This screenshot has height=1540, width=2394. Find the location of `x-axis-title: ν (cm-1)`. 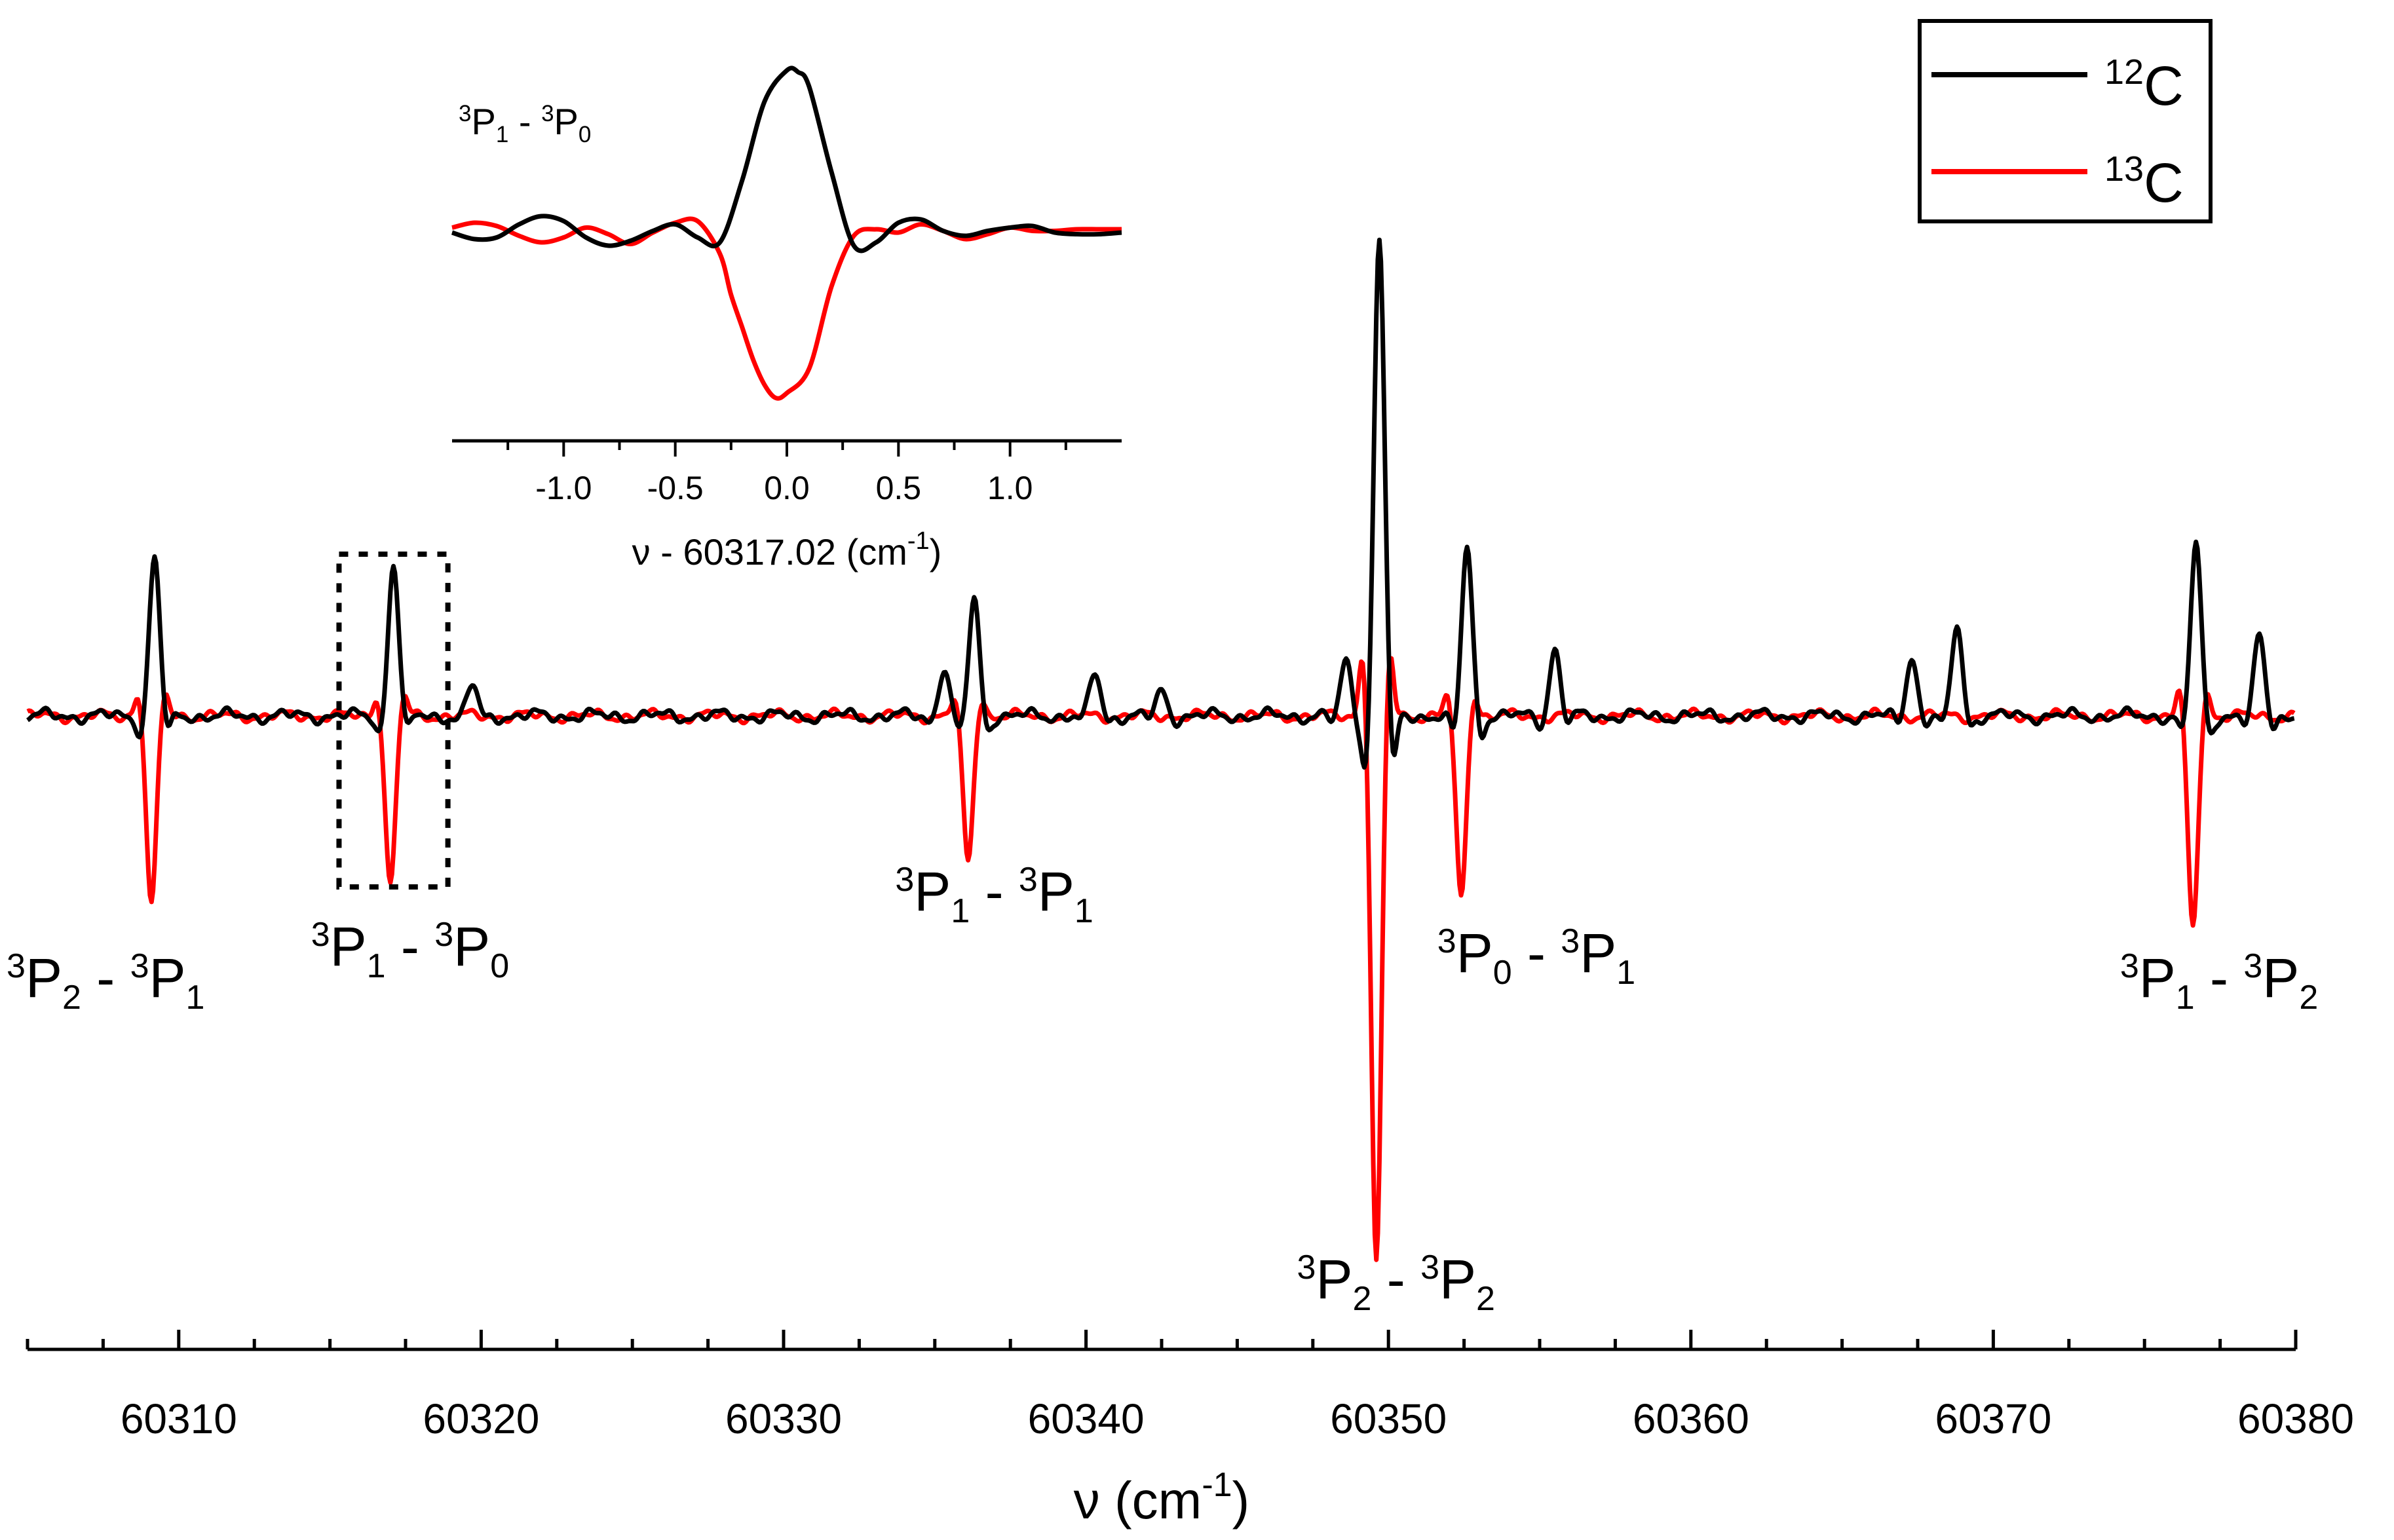

x-axis-title: ν (cm-1) is located at coordinates (1161, 1498).